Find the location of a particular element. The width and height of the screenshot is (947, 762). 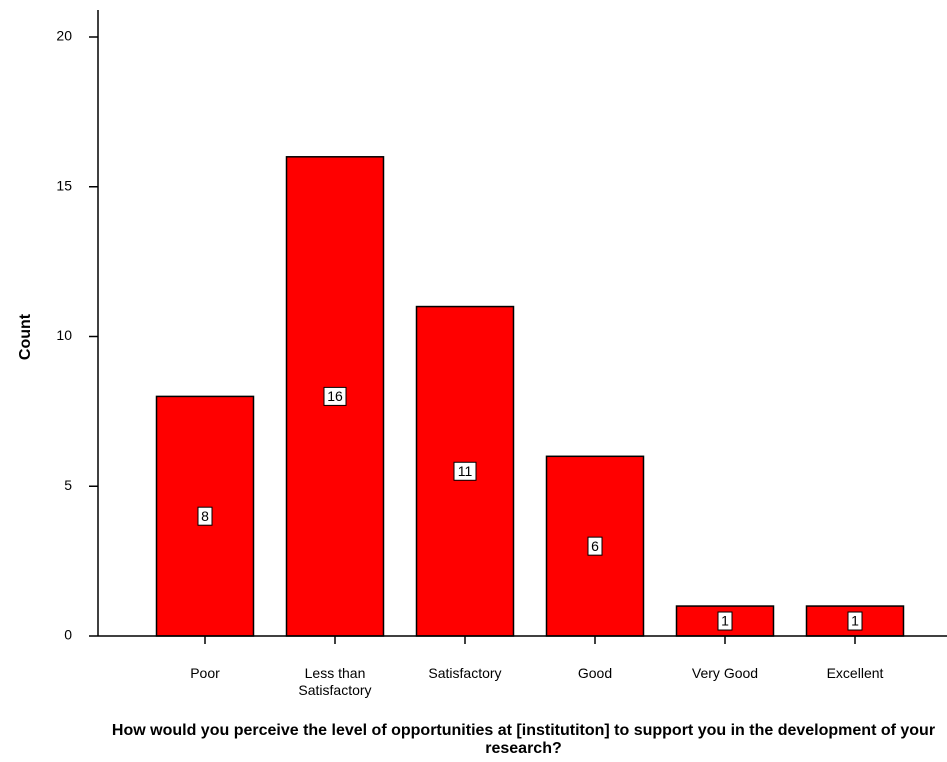

x-tick-label: Less than Satisfactory is located at coordinates (334, 681).